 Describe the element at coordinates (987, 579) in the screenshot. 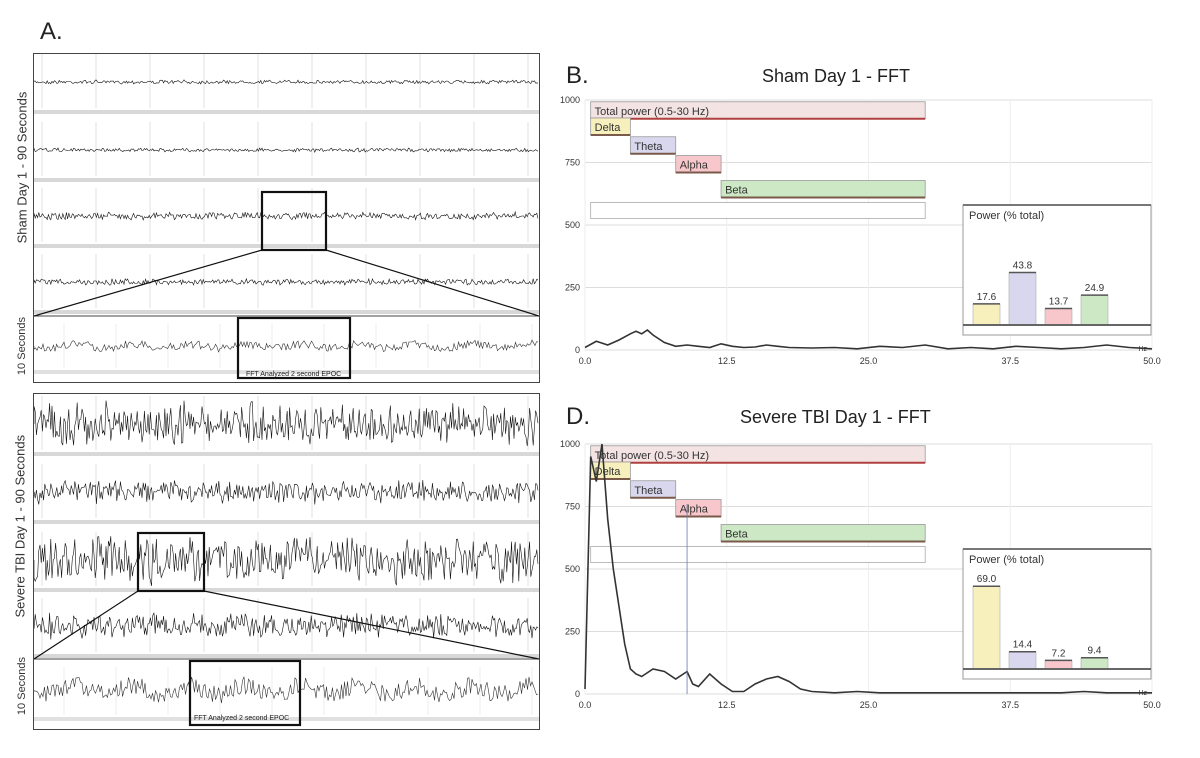

I see `power-bar-label: 69.0` at that location.